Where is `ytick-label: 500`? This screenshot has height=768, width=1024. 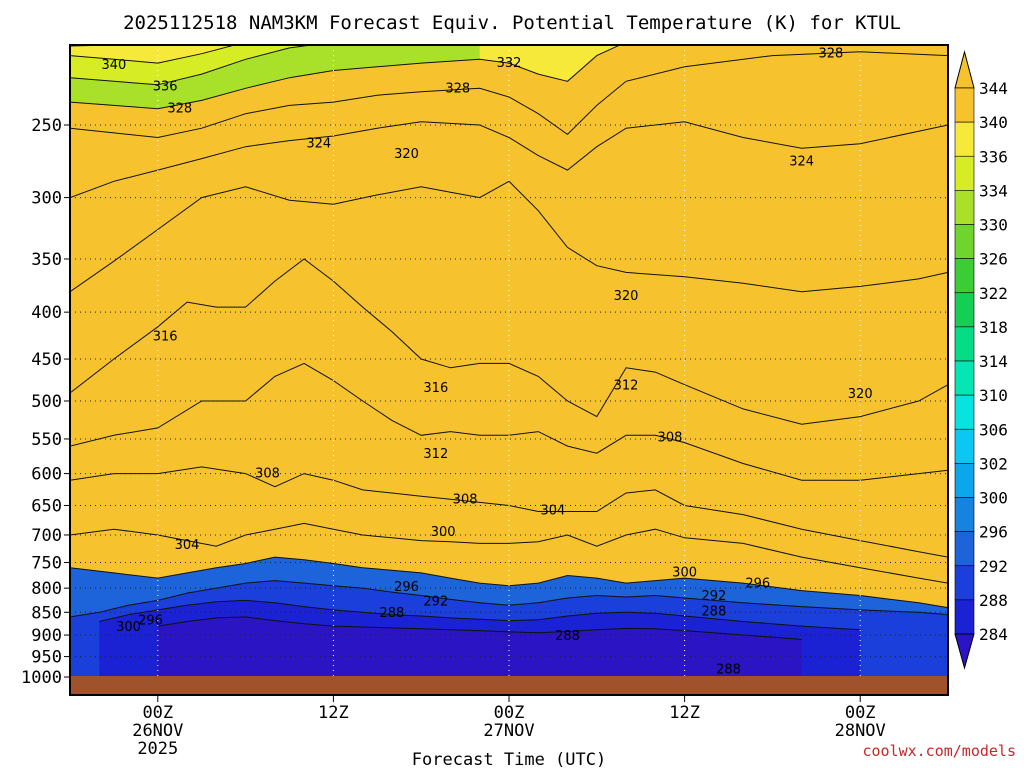
ytick-label: 500 is located at coordinates (46, 402).